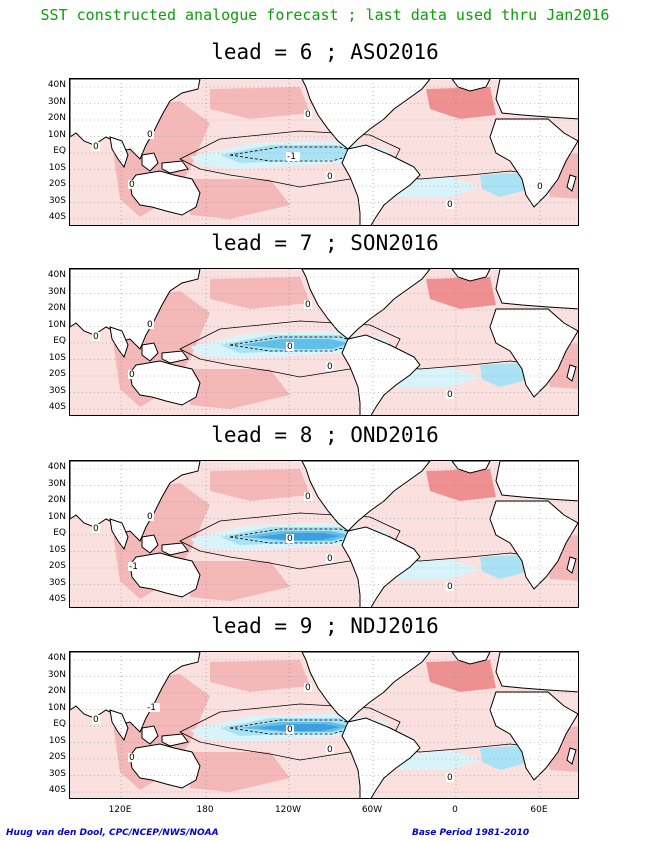 Image resolution: width=650 pixels, height=841 pixels. I want to click on longitude-label: 60E, so click(539, 810).